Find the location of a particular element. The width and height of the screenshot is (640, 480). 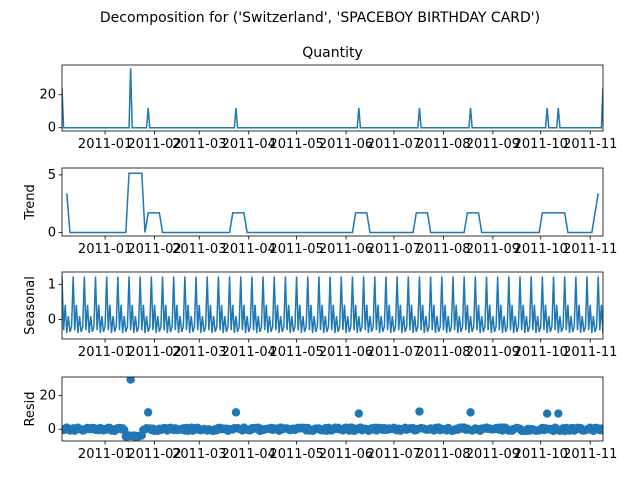

panel-2-frame is located at coordinates (332, 202).